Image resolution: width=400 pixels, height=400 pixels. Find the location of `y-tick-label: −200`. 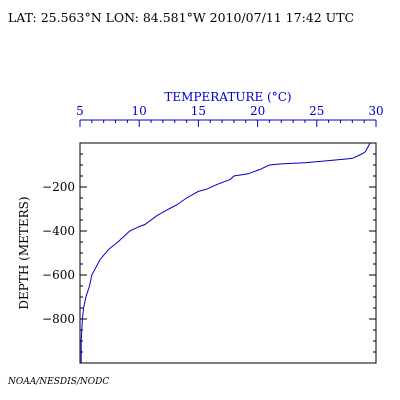

y-tick-label: −200 is located at coordinates (58, 187).